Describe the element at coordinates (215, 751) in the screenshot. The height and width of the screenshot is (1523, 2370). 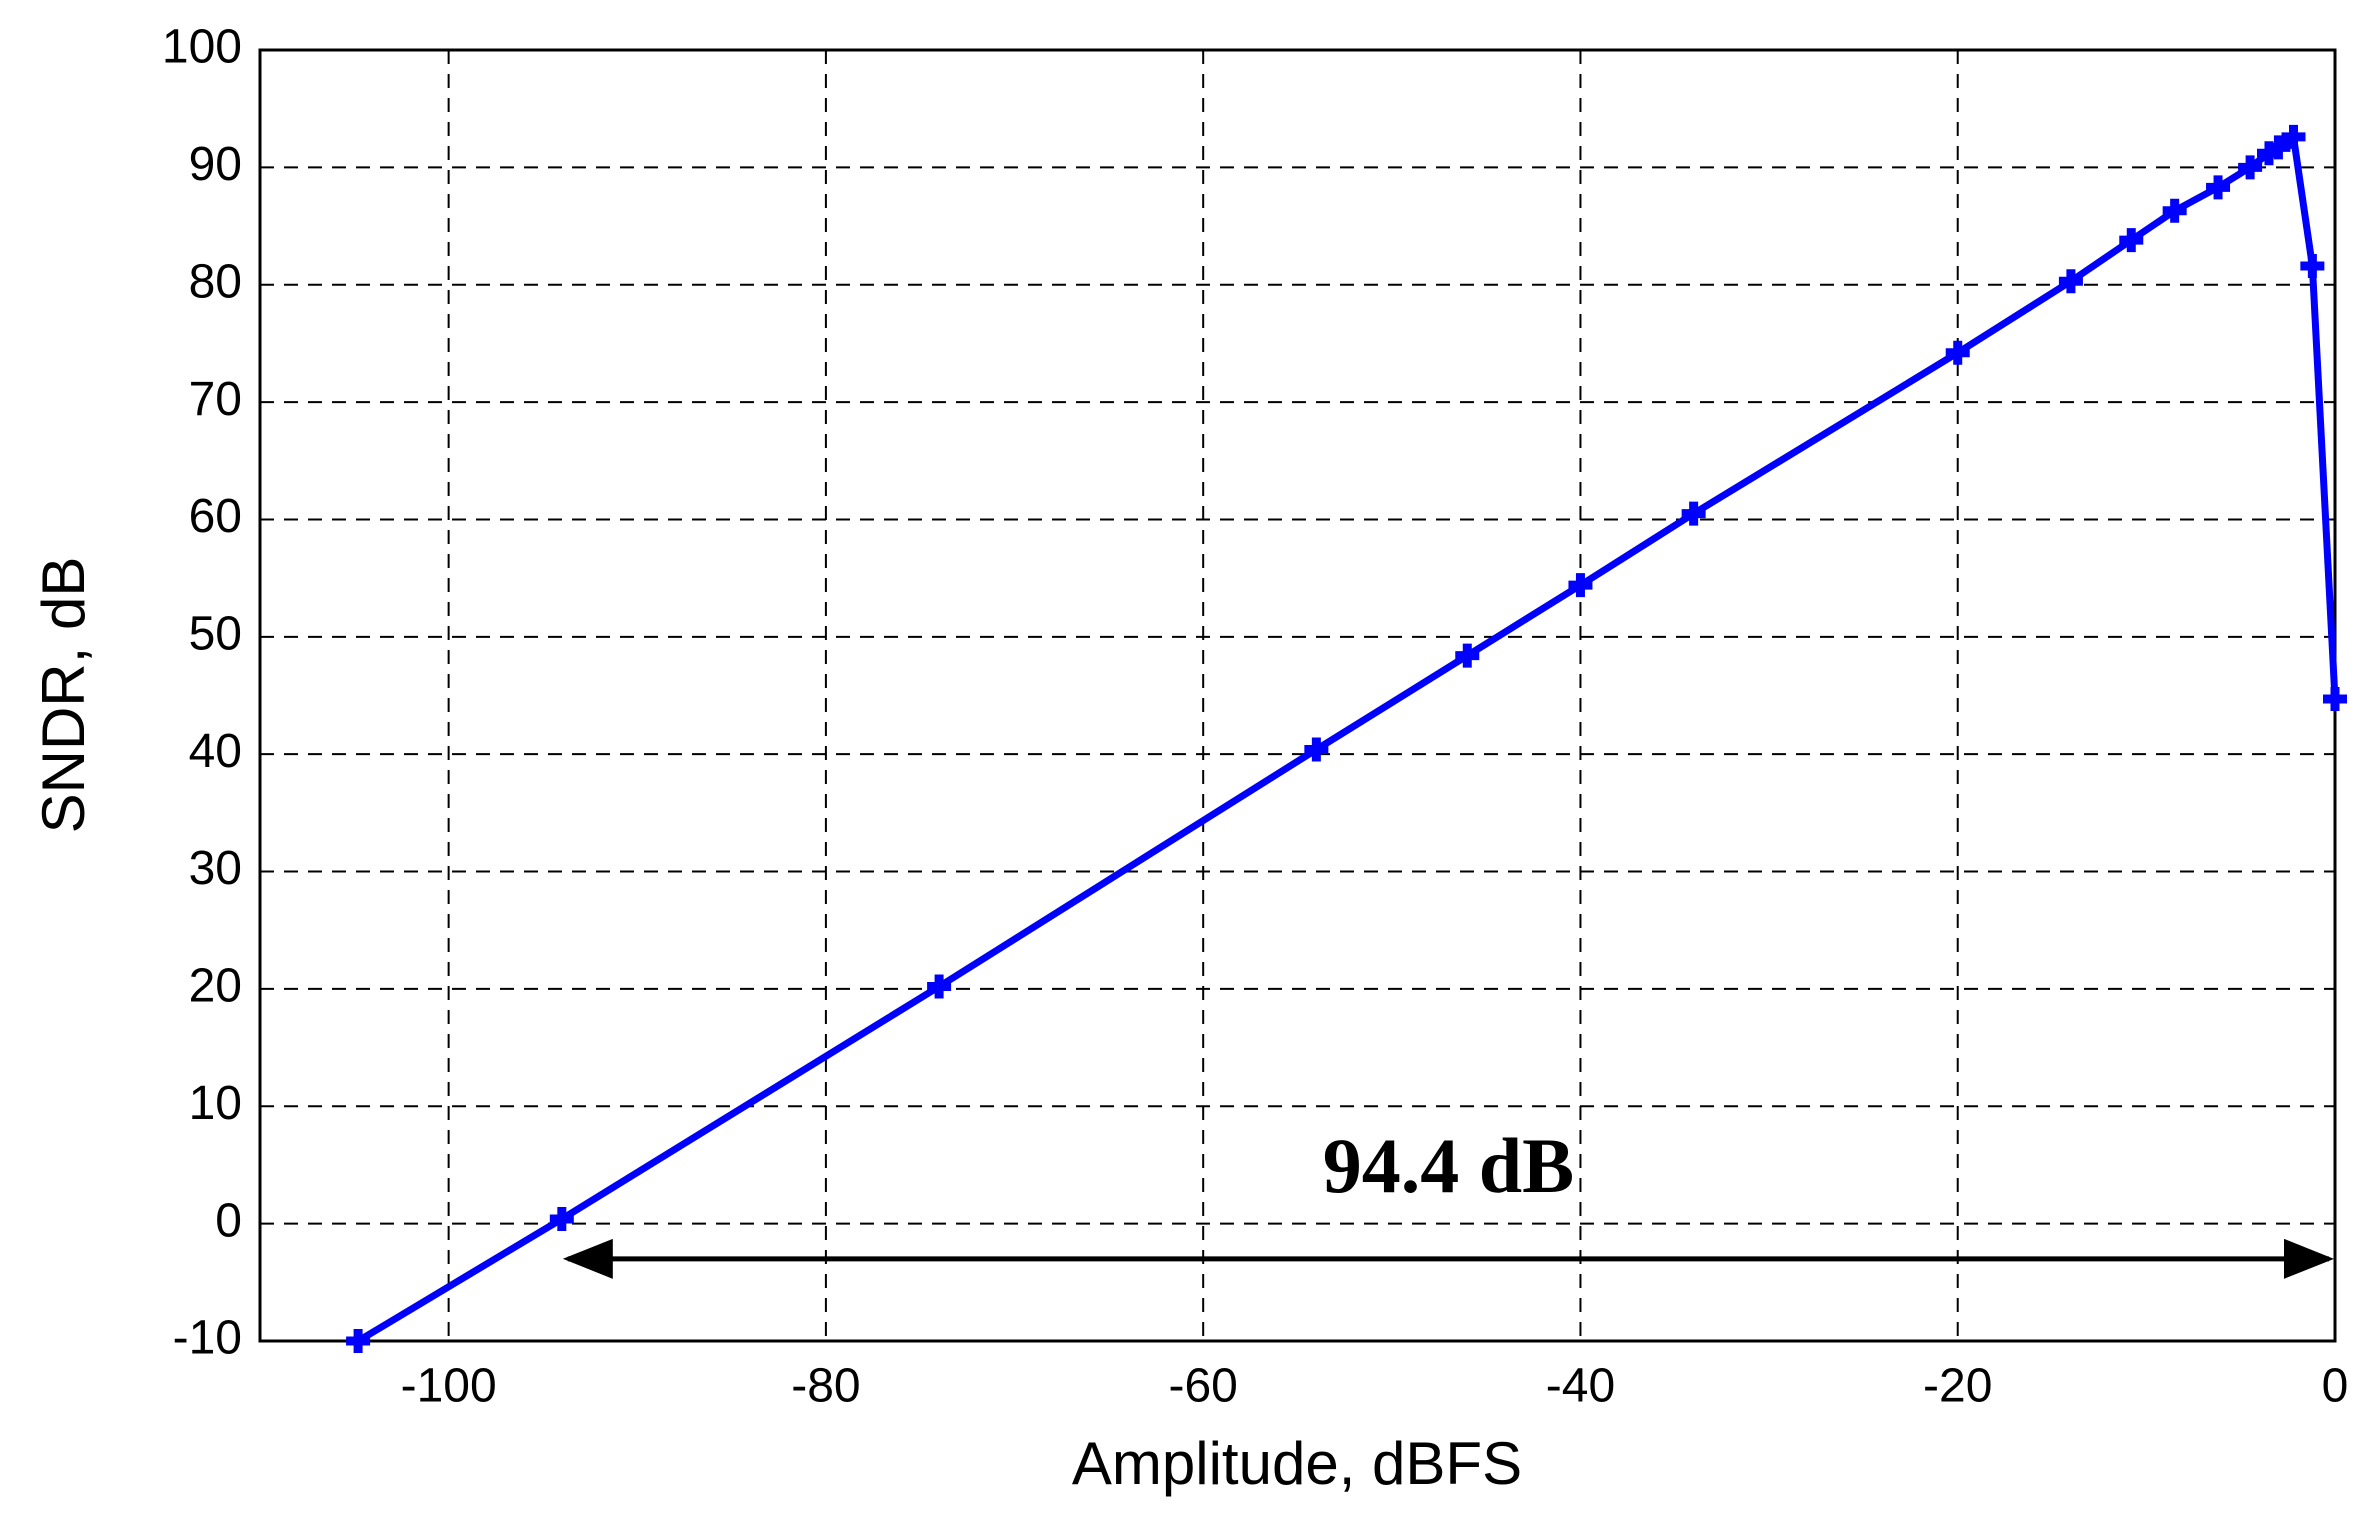
I see `y-tick-label: 40` at that location.